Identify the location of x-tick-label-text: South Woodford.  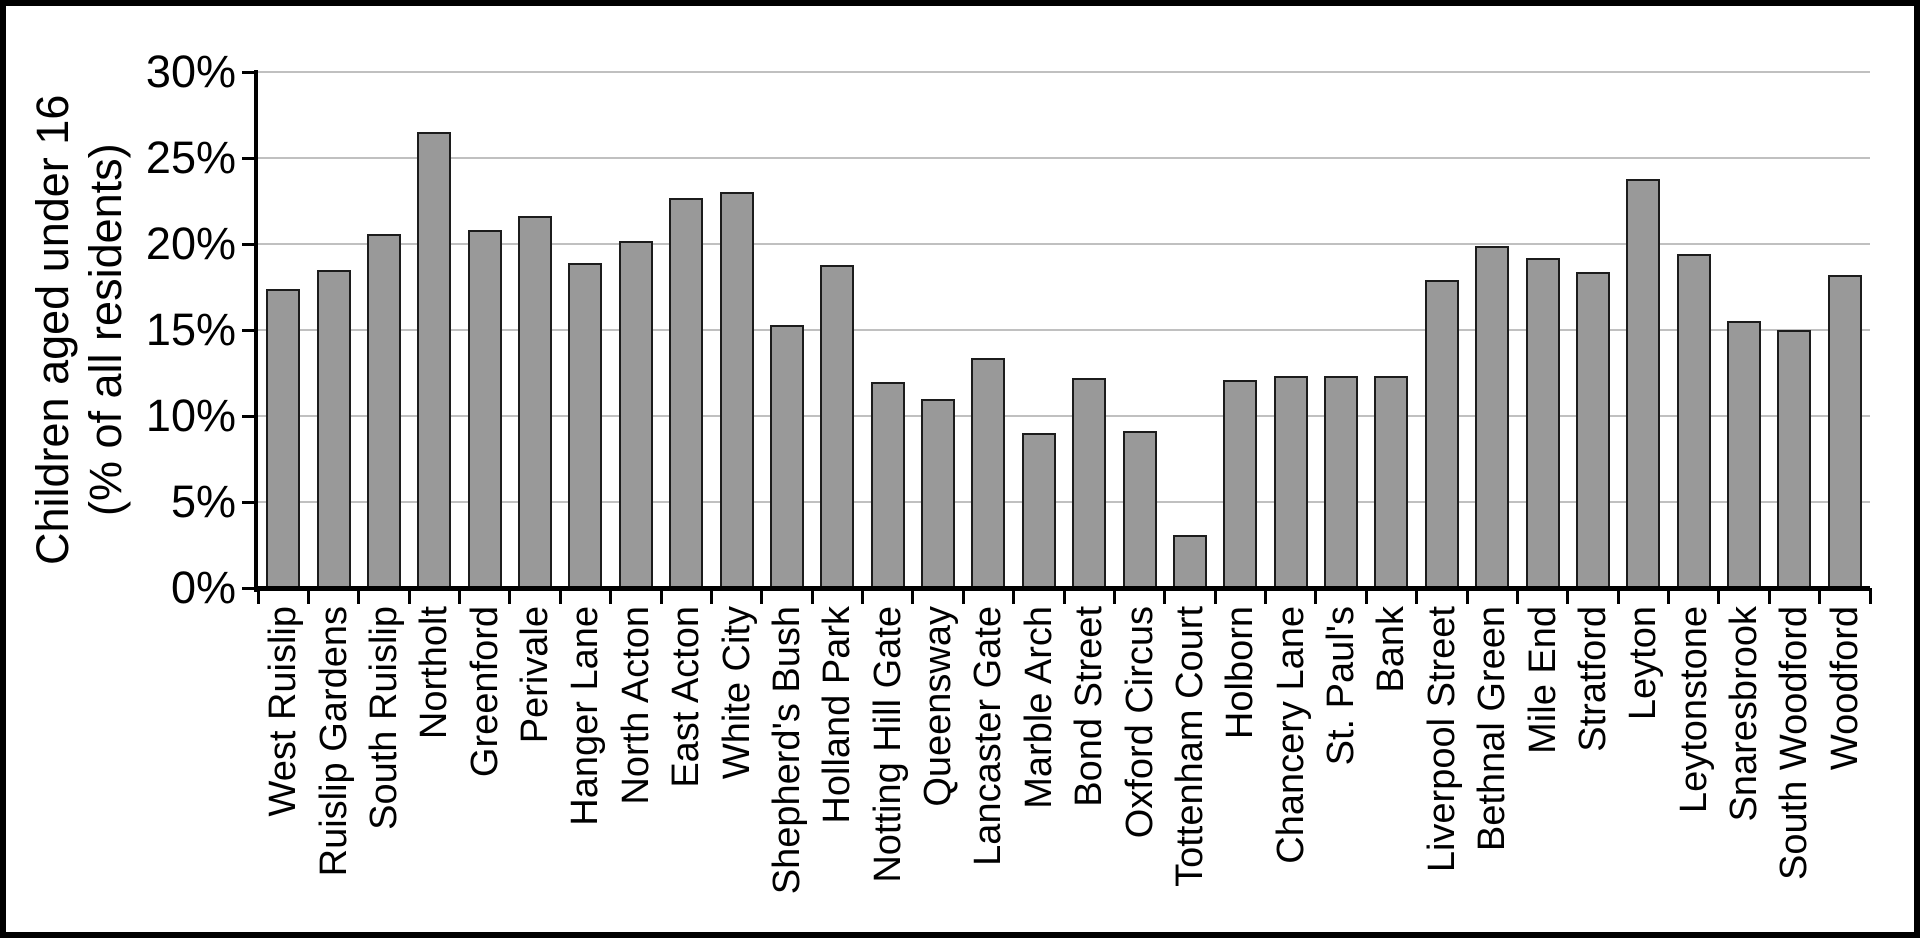
(1794, 743).